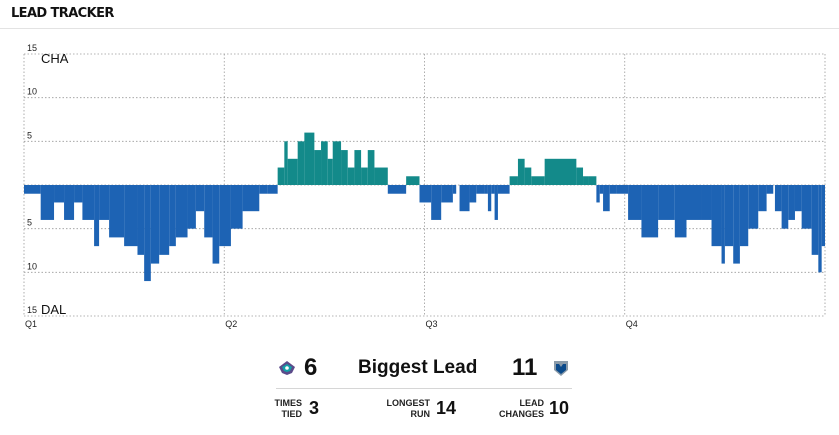 This screenshot has width=839, height=435. I want to click on page-title: LEAD TRACKER, so click(62, 13).